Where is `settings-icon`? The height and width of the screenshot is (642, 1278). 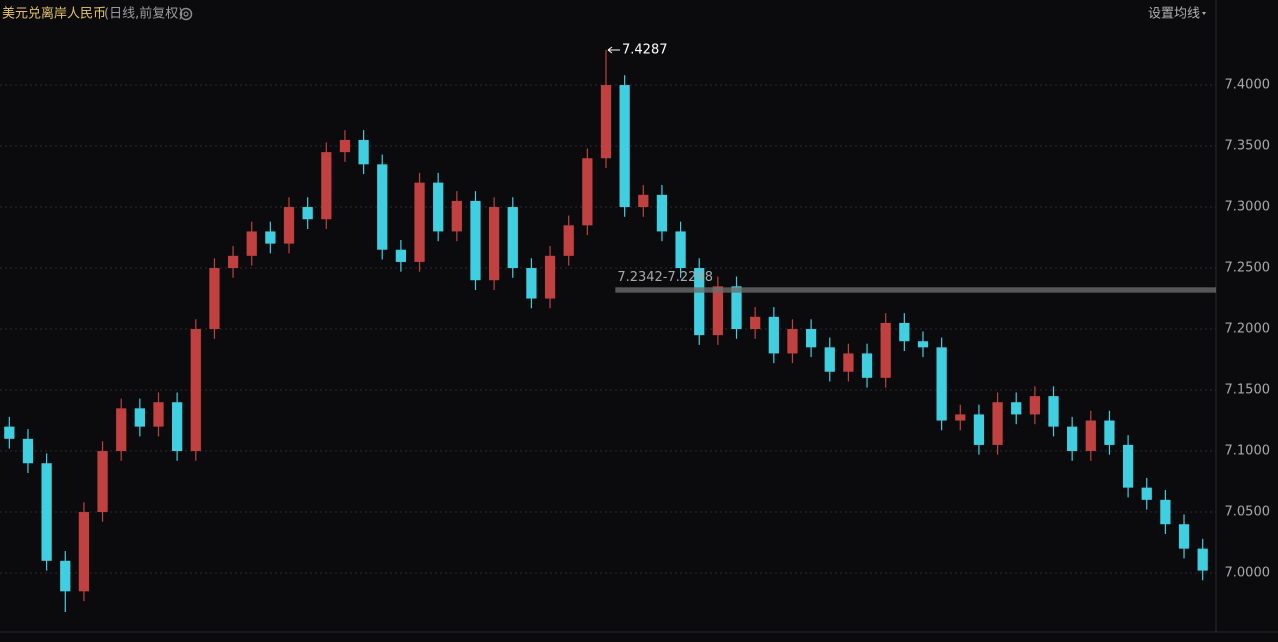 settings-icon is located at coordinates (186, 14).